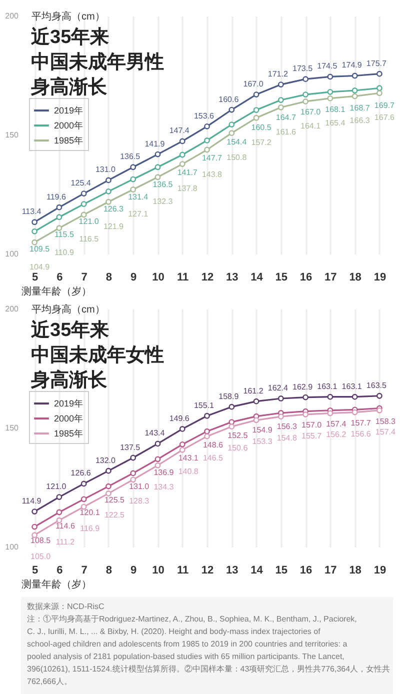  I want to click on data-label: 167.0, so click(311, 112).